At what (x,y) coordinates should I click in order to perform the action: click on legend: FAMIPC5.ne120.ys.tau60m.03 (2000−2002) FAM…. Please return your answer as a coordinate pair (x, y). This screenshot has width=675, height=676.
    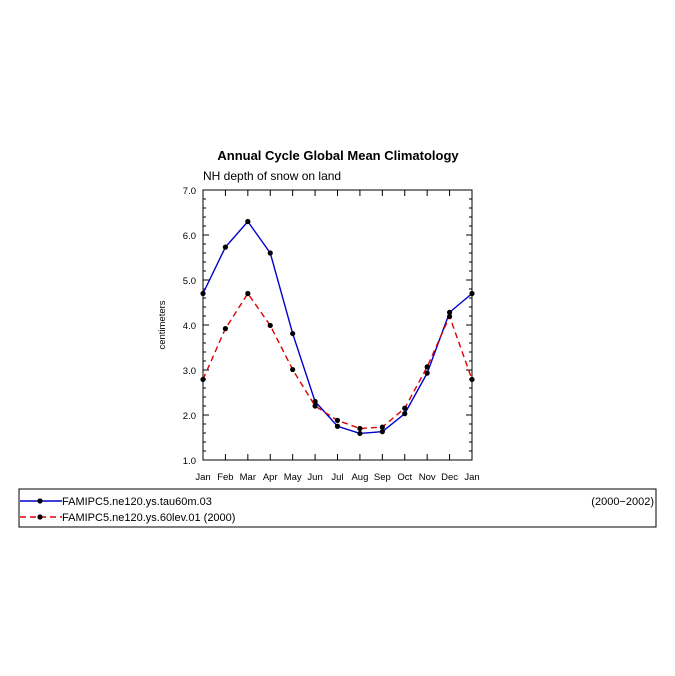
    Looking at the image, I should click on (337, 510).